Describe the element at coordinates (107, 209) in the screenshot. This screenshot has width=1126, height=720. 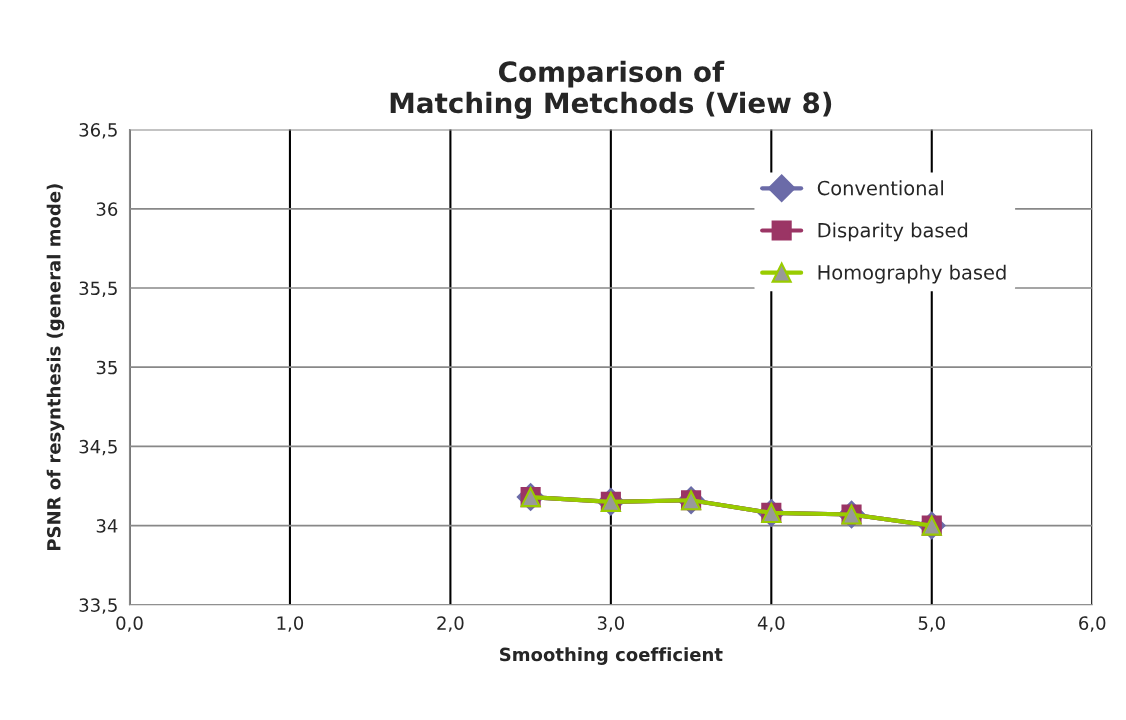
I see `y-tick-label: 36` at that location.